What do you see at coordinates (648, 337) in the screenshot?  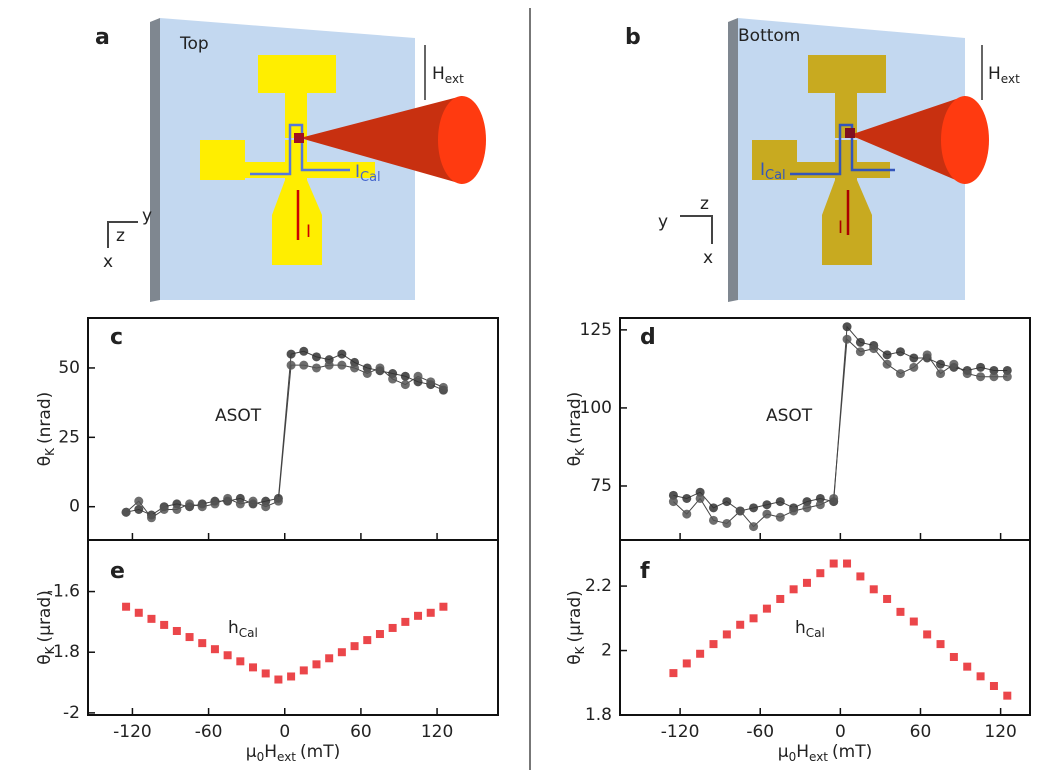 I see `panel-label: d` at bounding box center [648, 337].